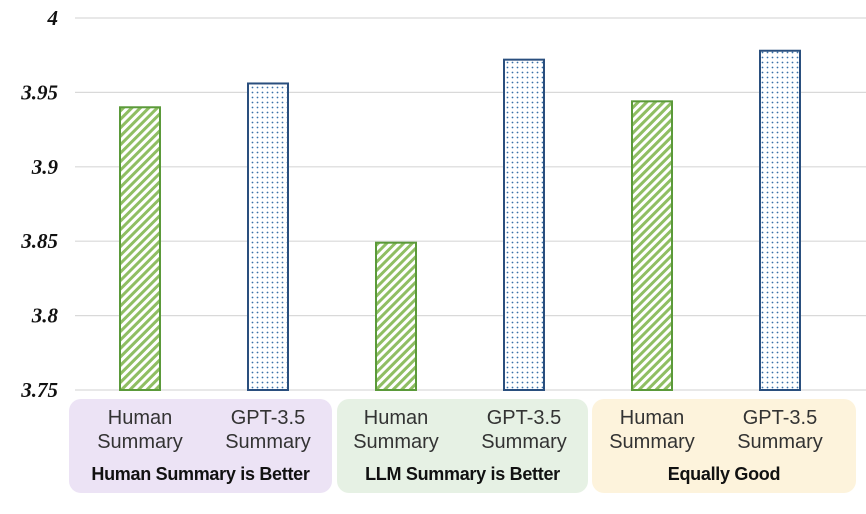 This screenshot has width=866, height=514. Describe the element at coordinates (39, 241) in the screenshot. I see `y-tick-label: 3.85` at that location.